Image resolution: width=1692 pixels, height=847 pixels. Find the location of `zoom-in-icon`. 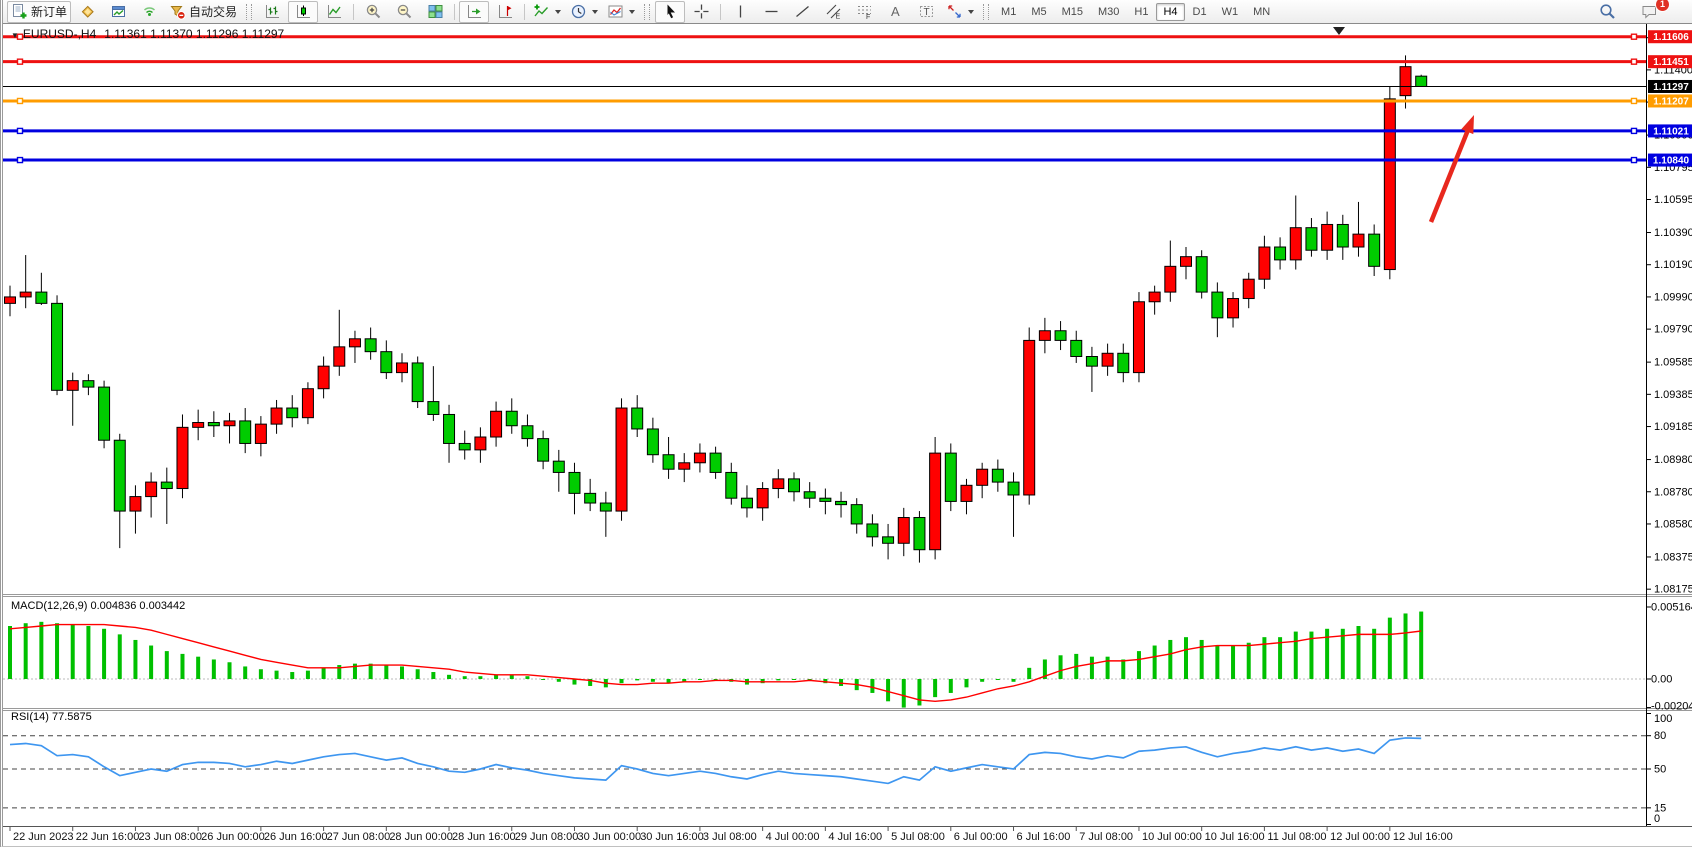

zoom-in-icon is located at coordinates (373, 11).